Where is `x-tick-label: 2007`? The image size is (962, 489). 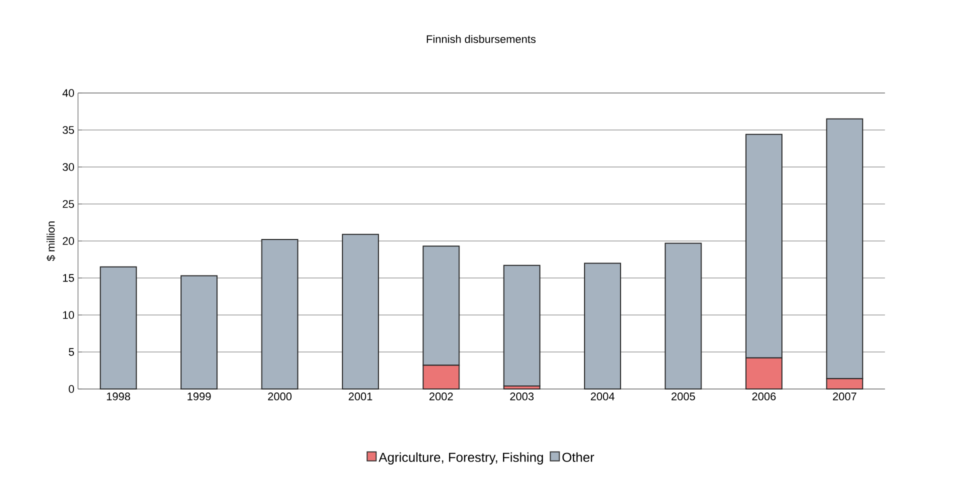
x-tick-label: 2007 is located at coordinates (844, 396).